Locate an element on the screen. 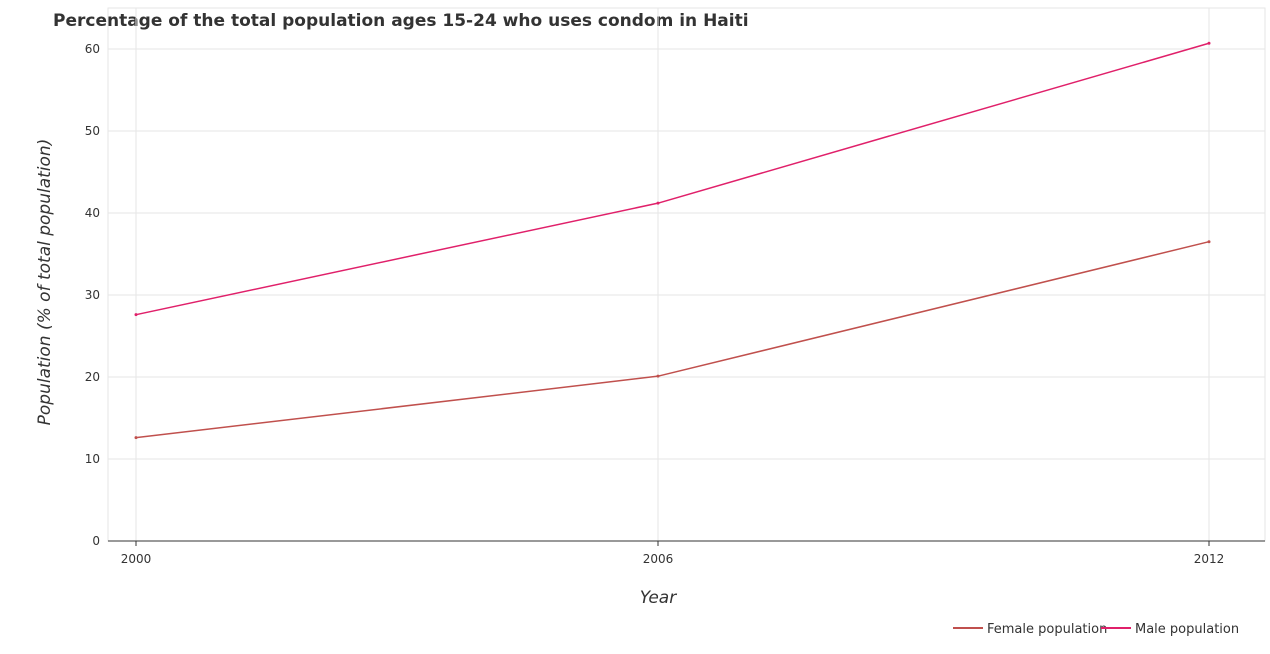 Image resolution: width=1270 pixels, height=654 pixels. x-tick-label: 2000 is located at coordinates (136, 559).